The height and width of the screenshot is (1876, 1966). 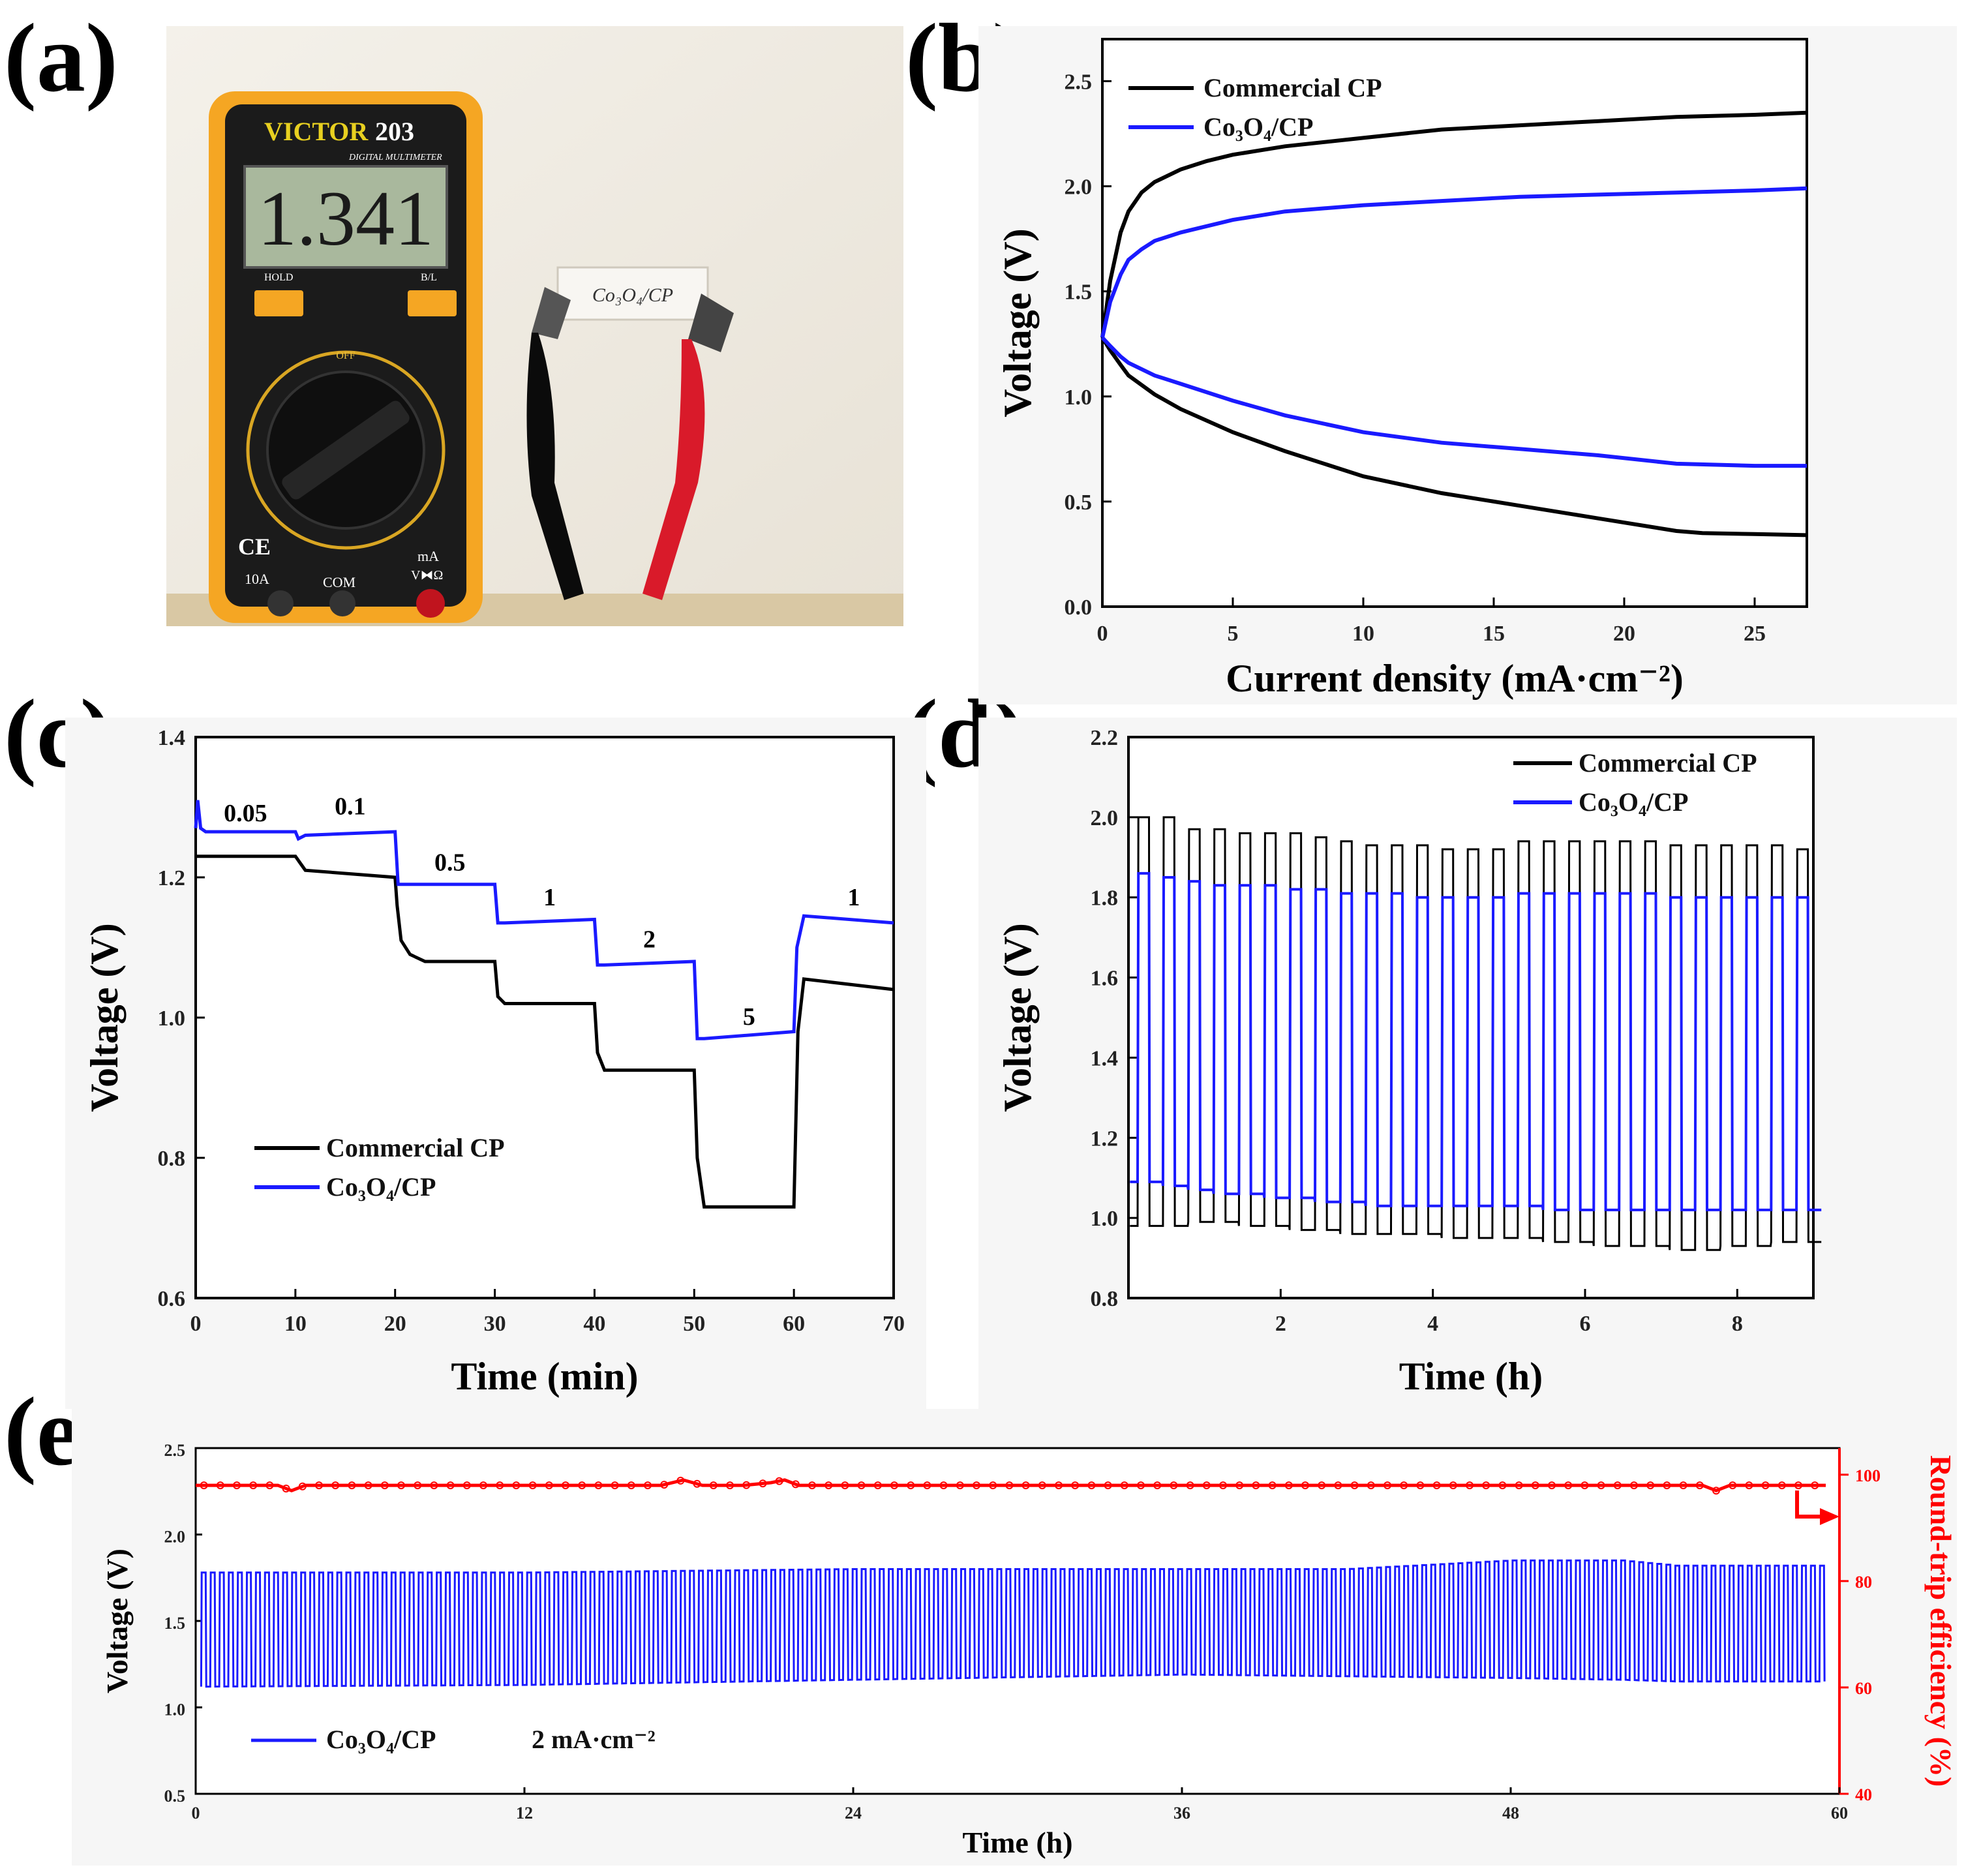 I want to click on y-tick-label: 1.2, so click(x=1105, y=1139).